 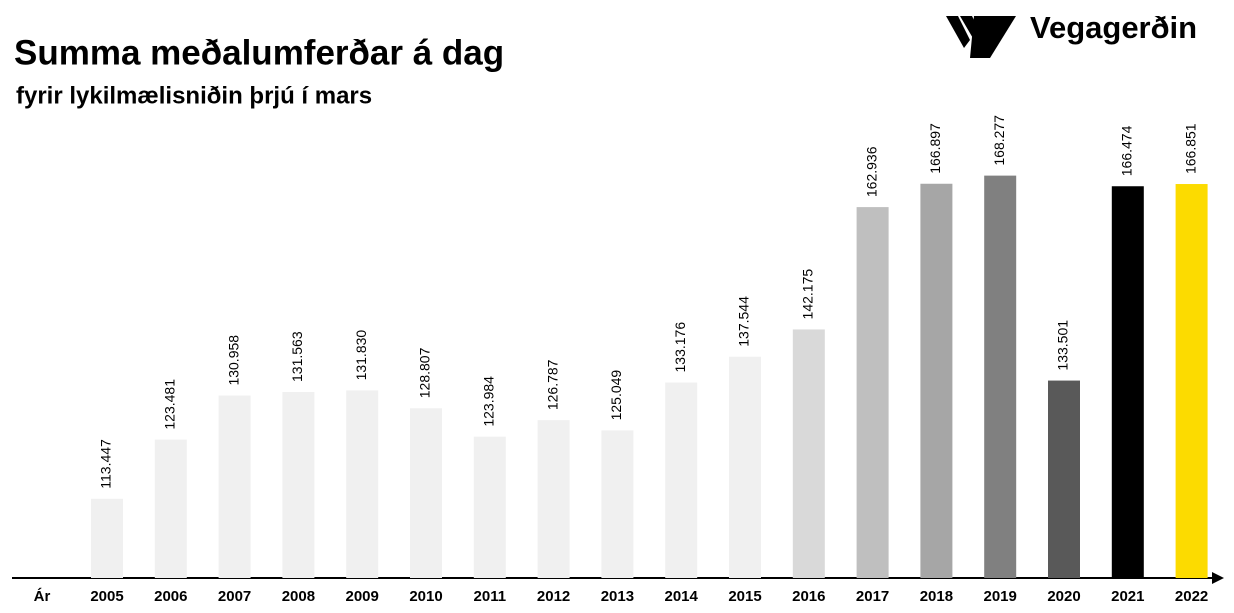 What do you see at coordinates (1127, 150) in the screenshot?
I see `value-label: 166.474` at bounding box center [1127, 150].